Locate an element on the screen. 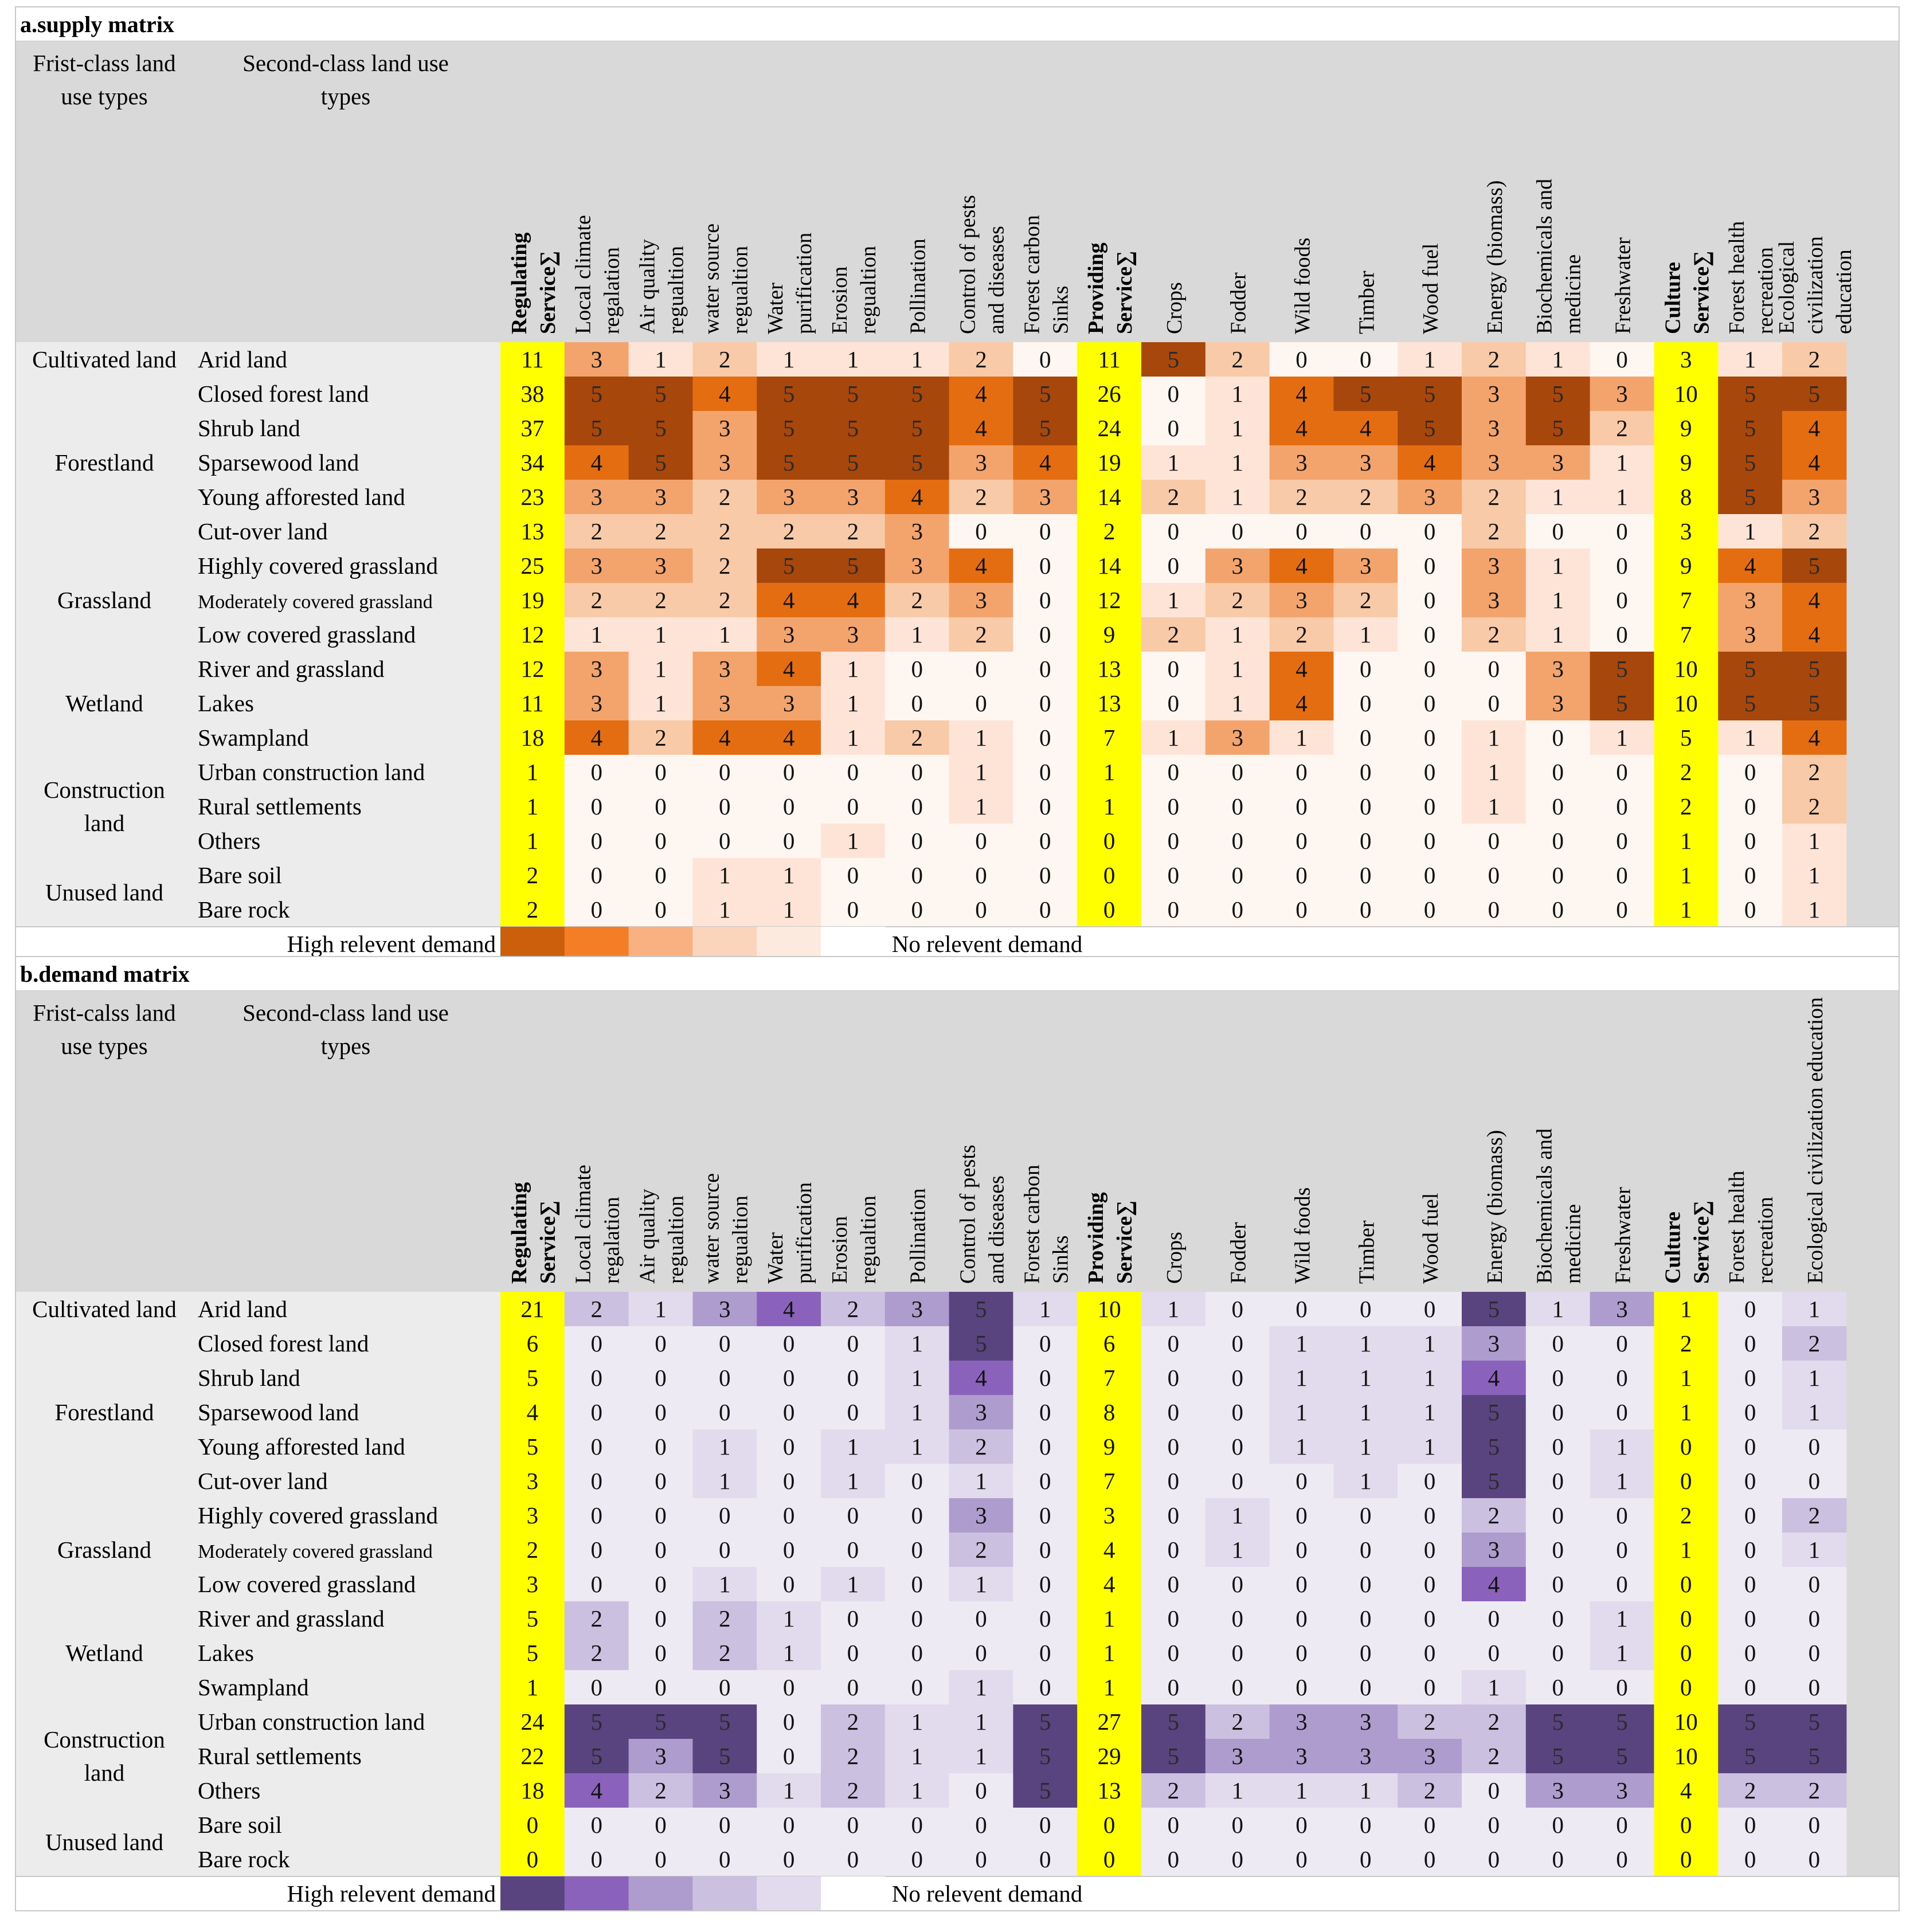 The width and height of the screenshot is (1910, 1932). cell-value: 9 is located at coordinates (1110, 1446).